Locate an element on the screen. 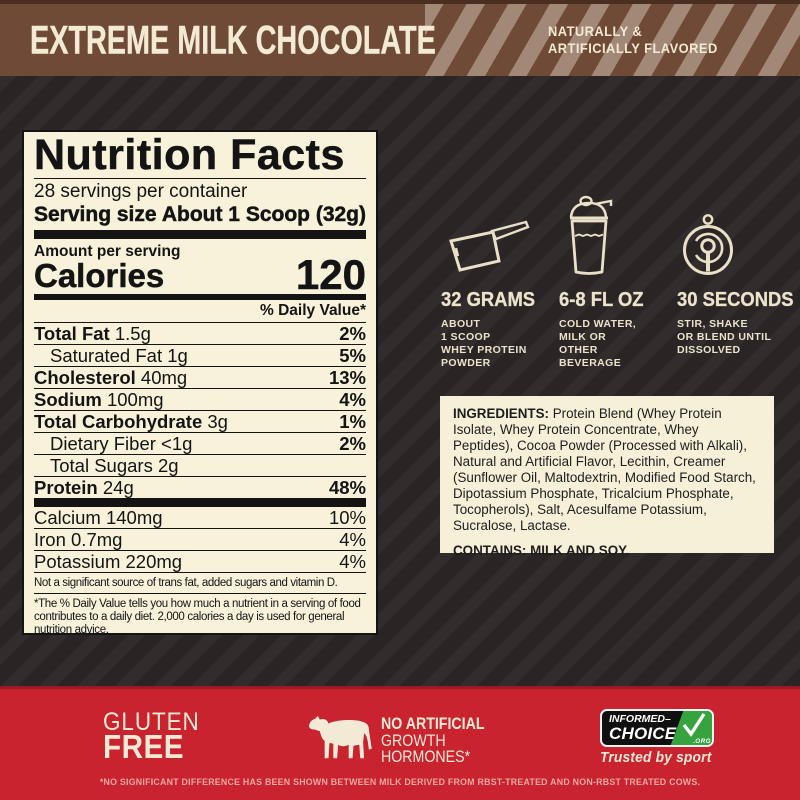 This screenshot has width=800, height=800. nutrient-dv: 13% is located at coordinates (347, 377).